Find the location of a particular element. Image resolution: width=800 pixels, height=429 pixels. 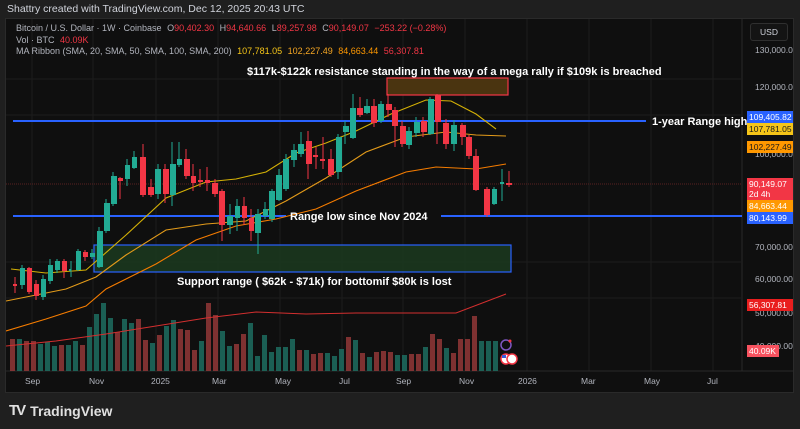

open-value: 90,402.30 is located at coordinates (194, 28).